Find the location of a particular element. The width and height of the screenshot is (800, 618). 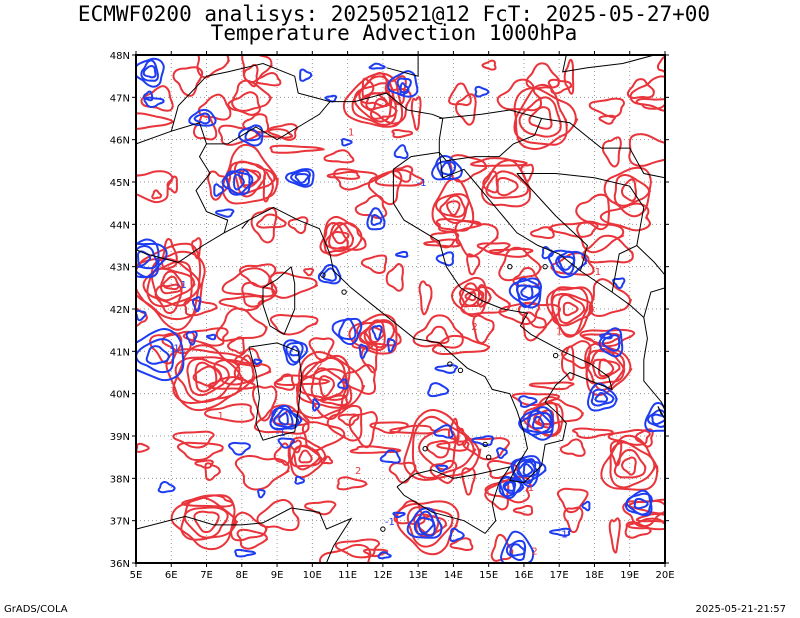

lon-tick-label: 12E is located at coordinates (382, 575).